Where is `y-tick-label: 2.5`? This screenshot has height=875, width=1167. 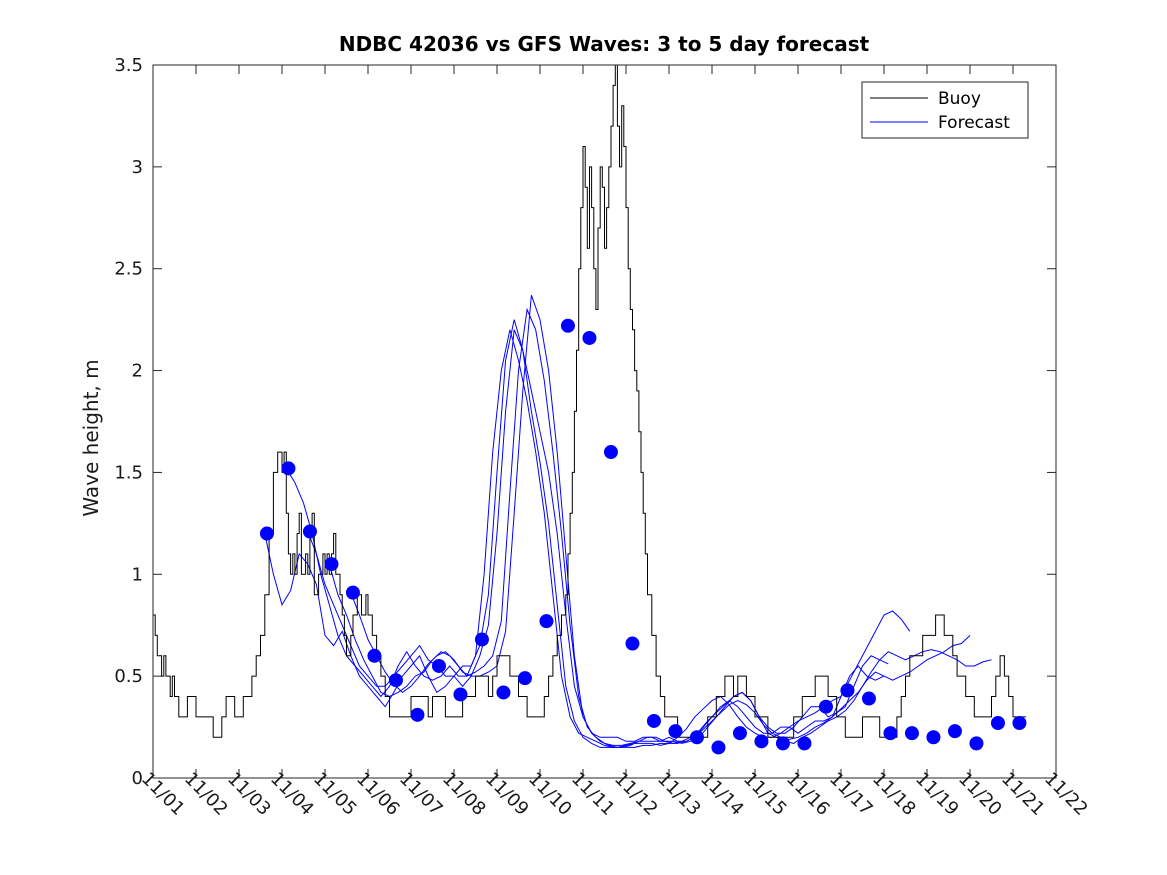 y-tick-label: 2.5 is located at coordinates (128, 269).